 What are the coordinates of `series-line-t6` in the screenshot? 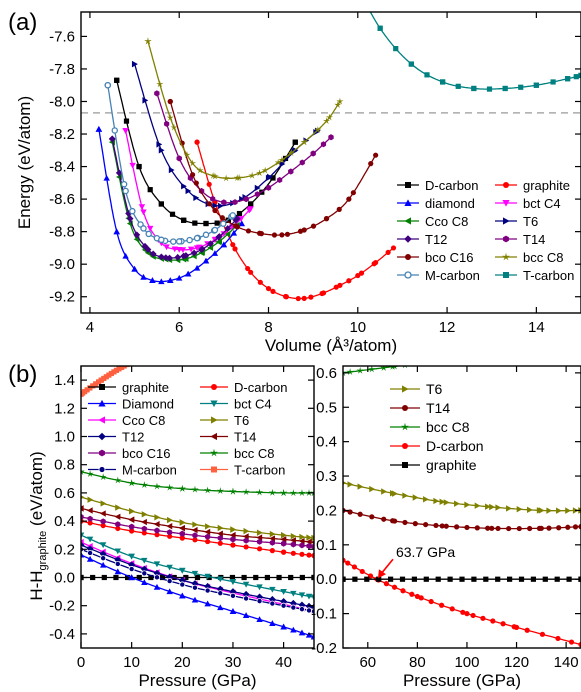 It's located at (462, 497).